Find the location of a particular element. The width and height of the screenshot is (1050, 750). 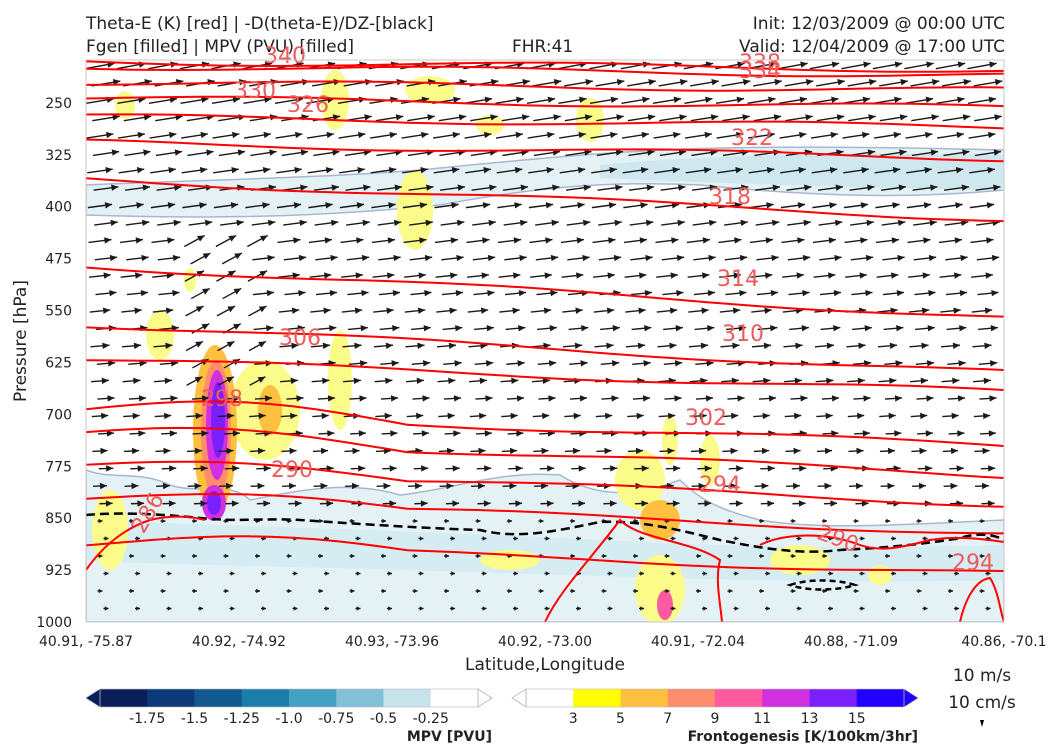

colorbar-extend-right is located at coordinates (485, 698).